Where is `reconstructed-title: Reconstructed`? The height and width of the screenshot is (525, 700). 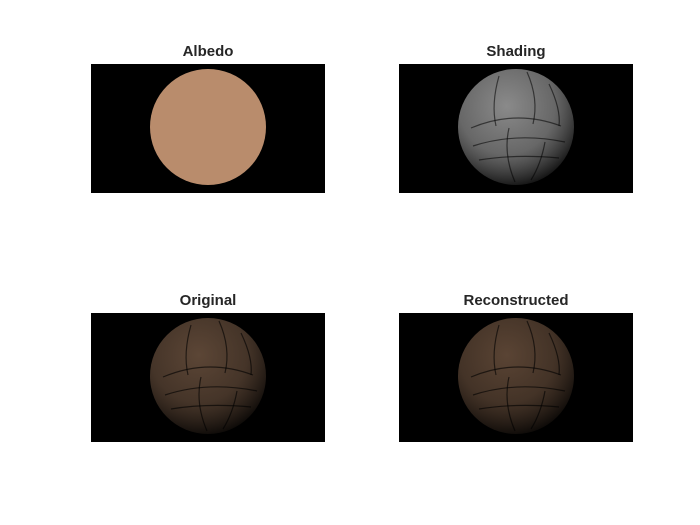 reconstructed-title: Reconstructed is located at coordinates (516, 300).